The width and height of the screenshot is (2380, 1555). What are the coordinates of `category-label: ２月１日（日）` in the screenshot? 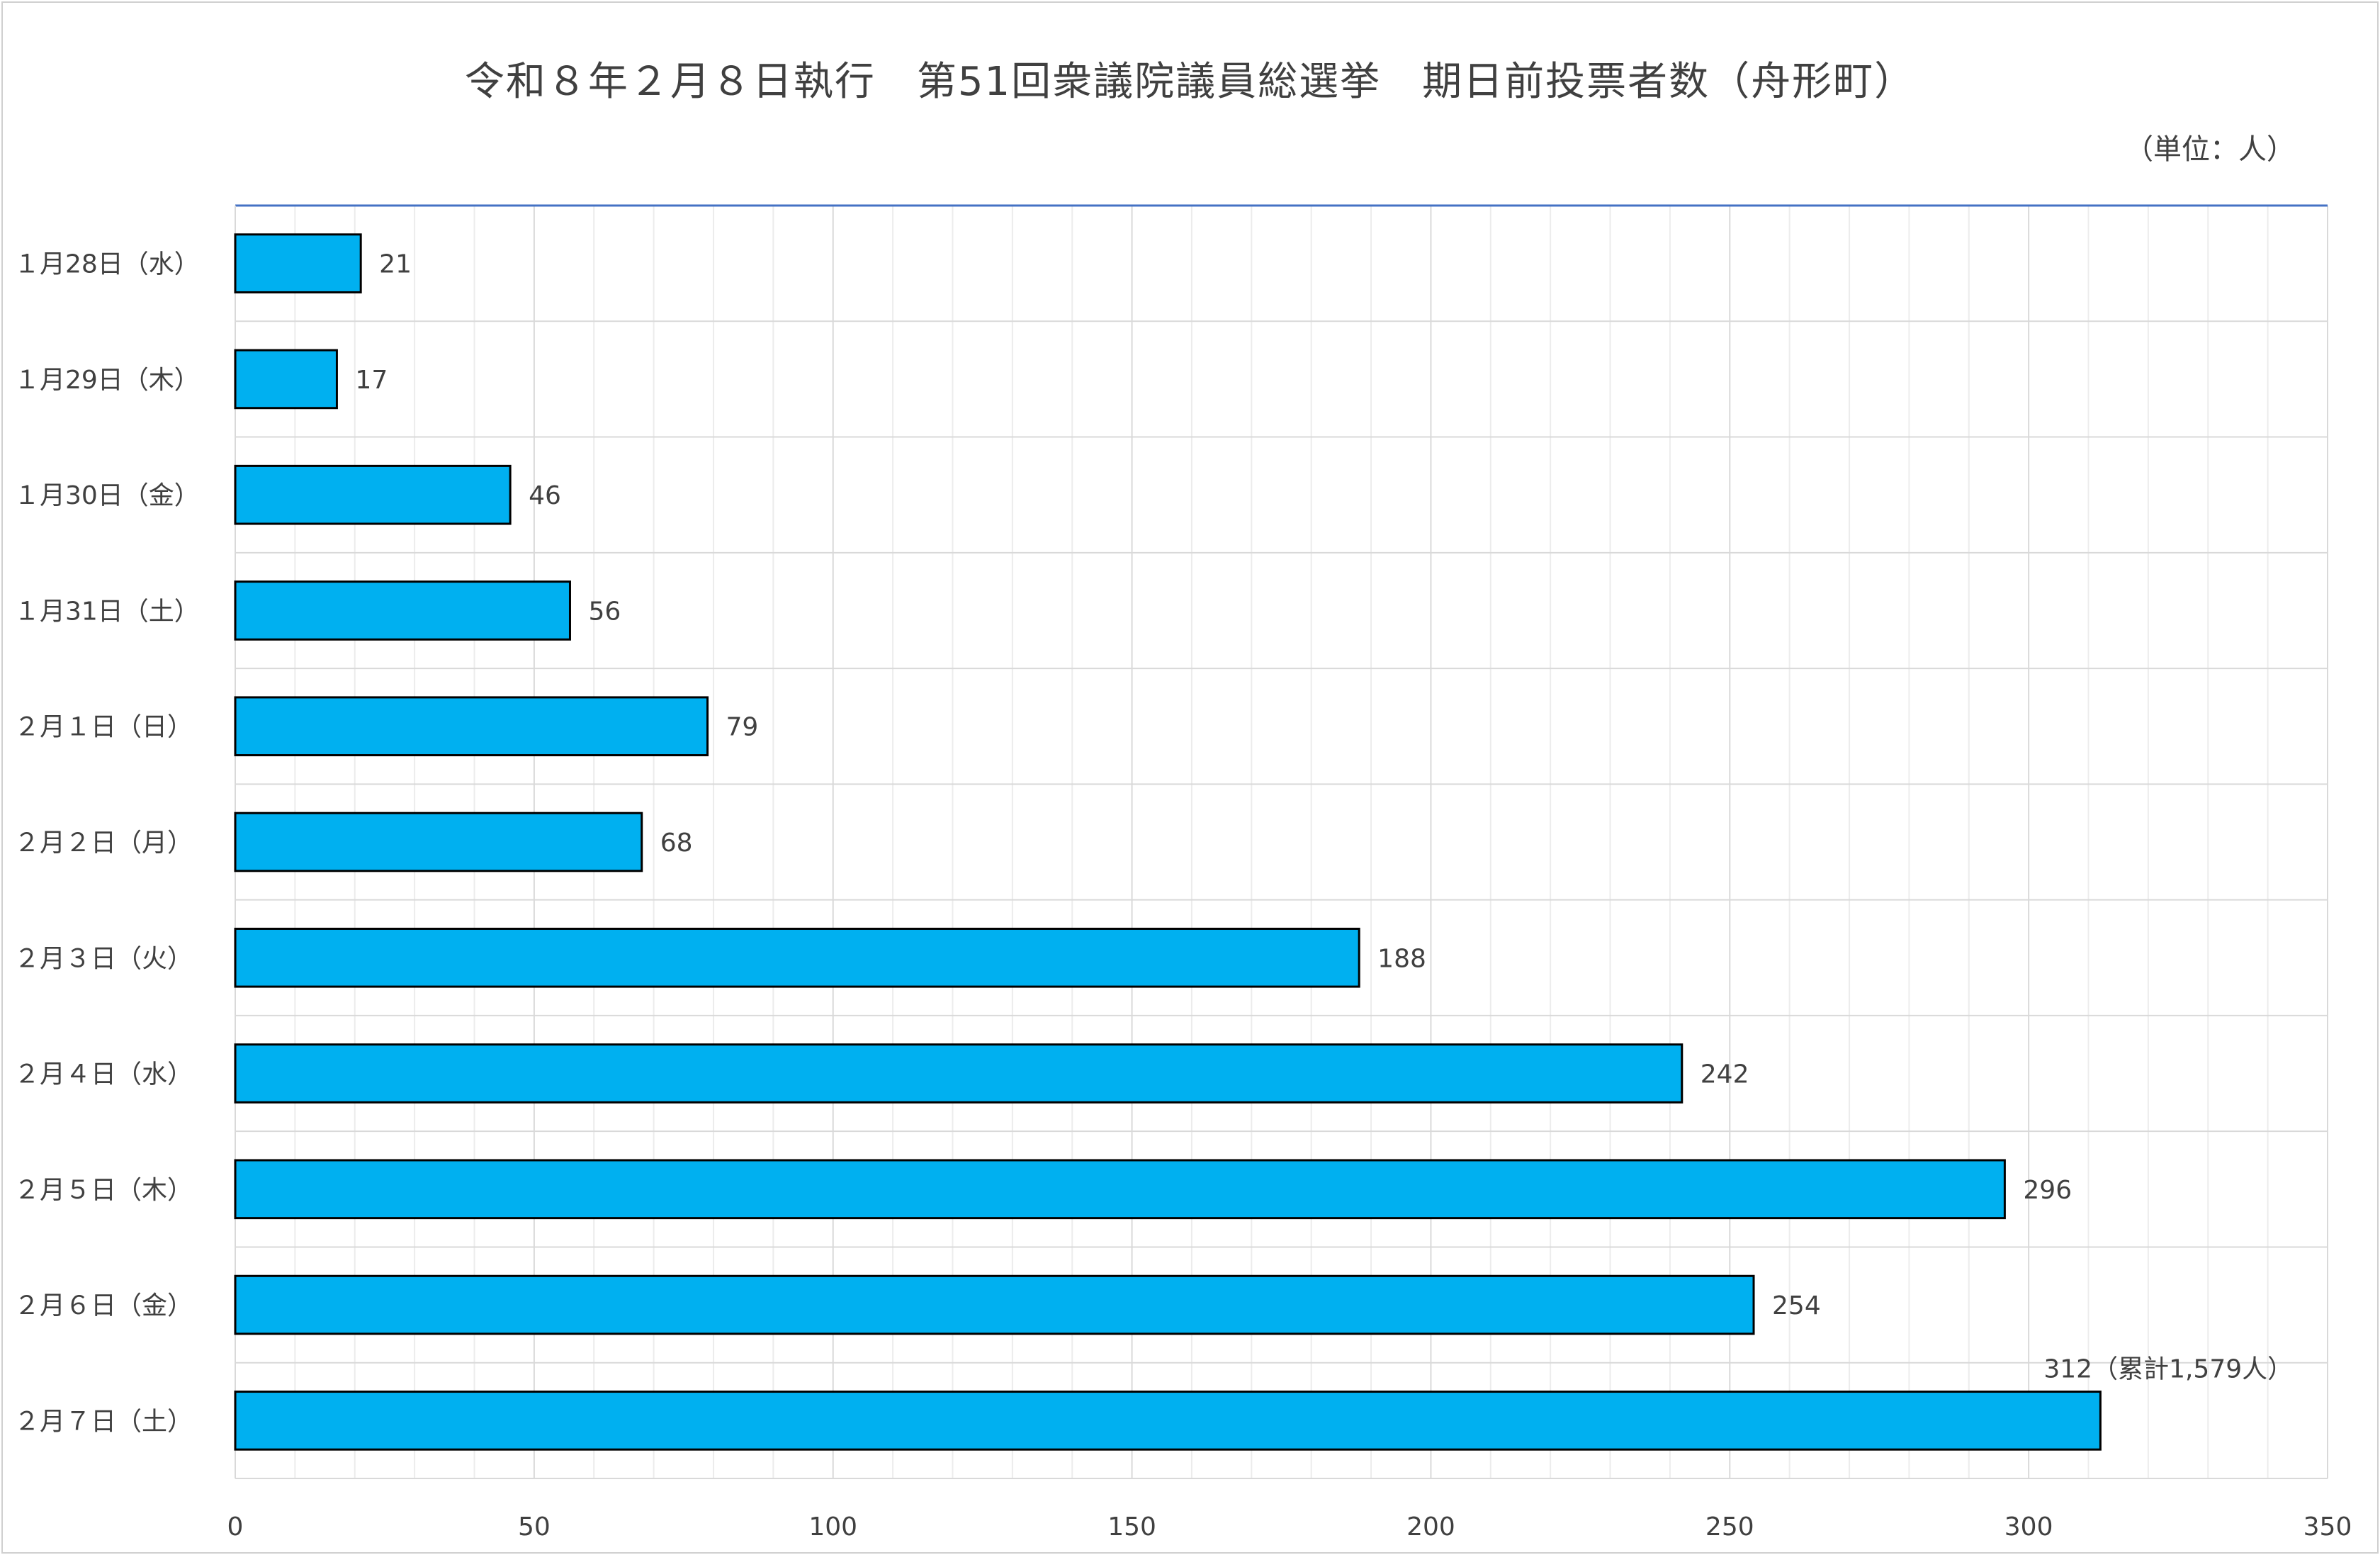 It's located at (103, 727).